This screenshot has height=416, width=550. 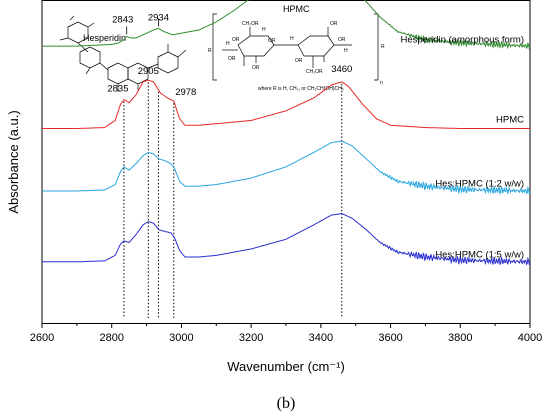 What do you see at coordinates (158, 17) in the screenshot?
I see `peak-label-2934: 2934` at bounding box center [158, 17].